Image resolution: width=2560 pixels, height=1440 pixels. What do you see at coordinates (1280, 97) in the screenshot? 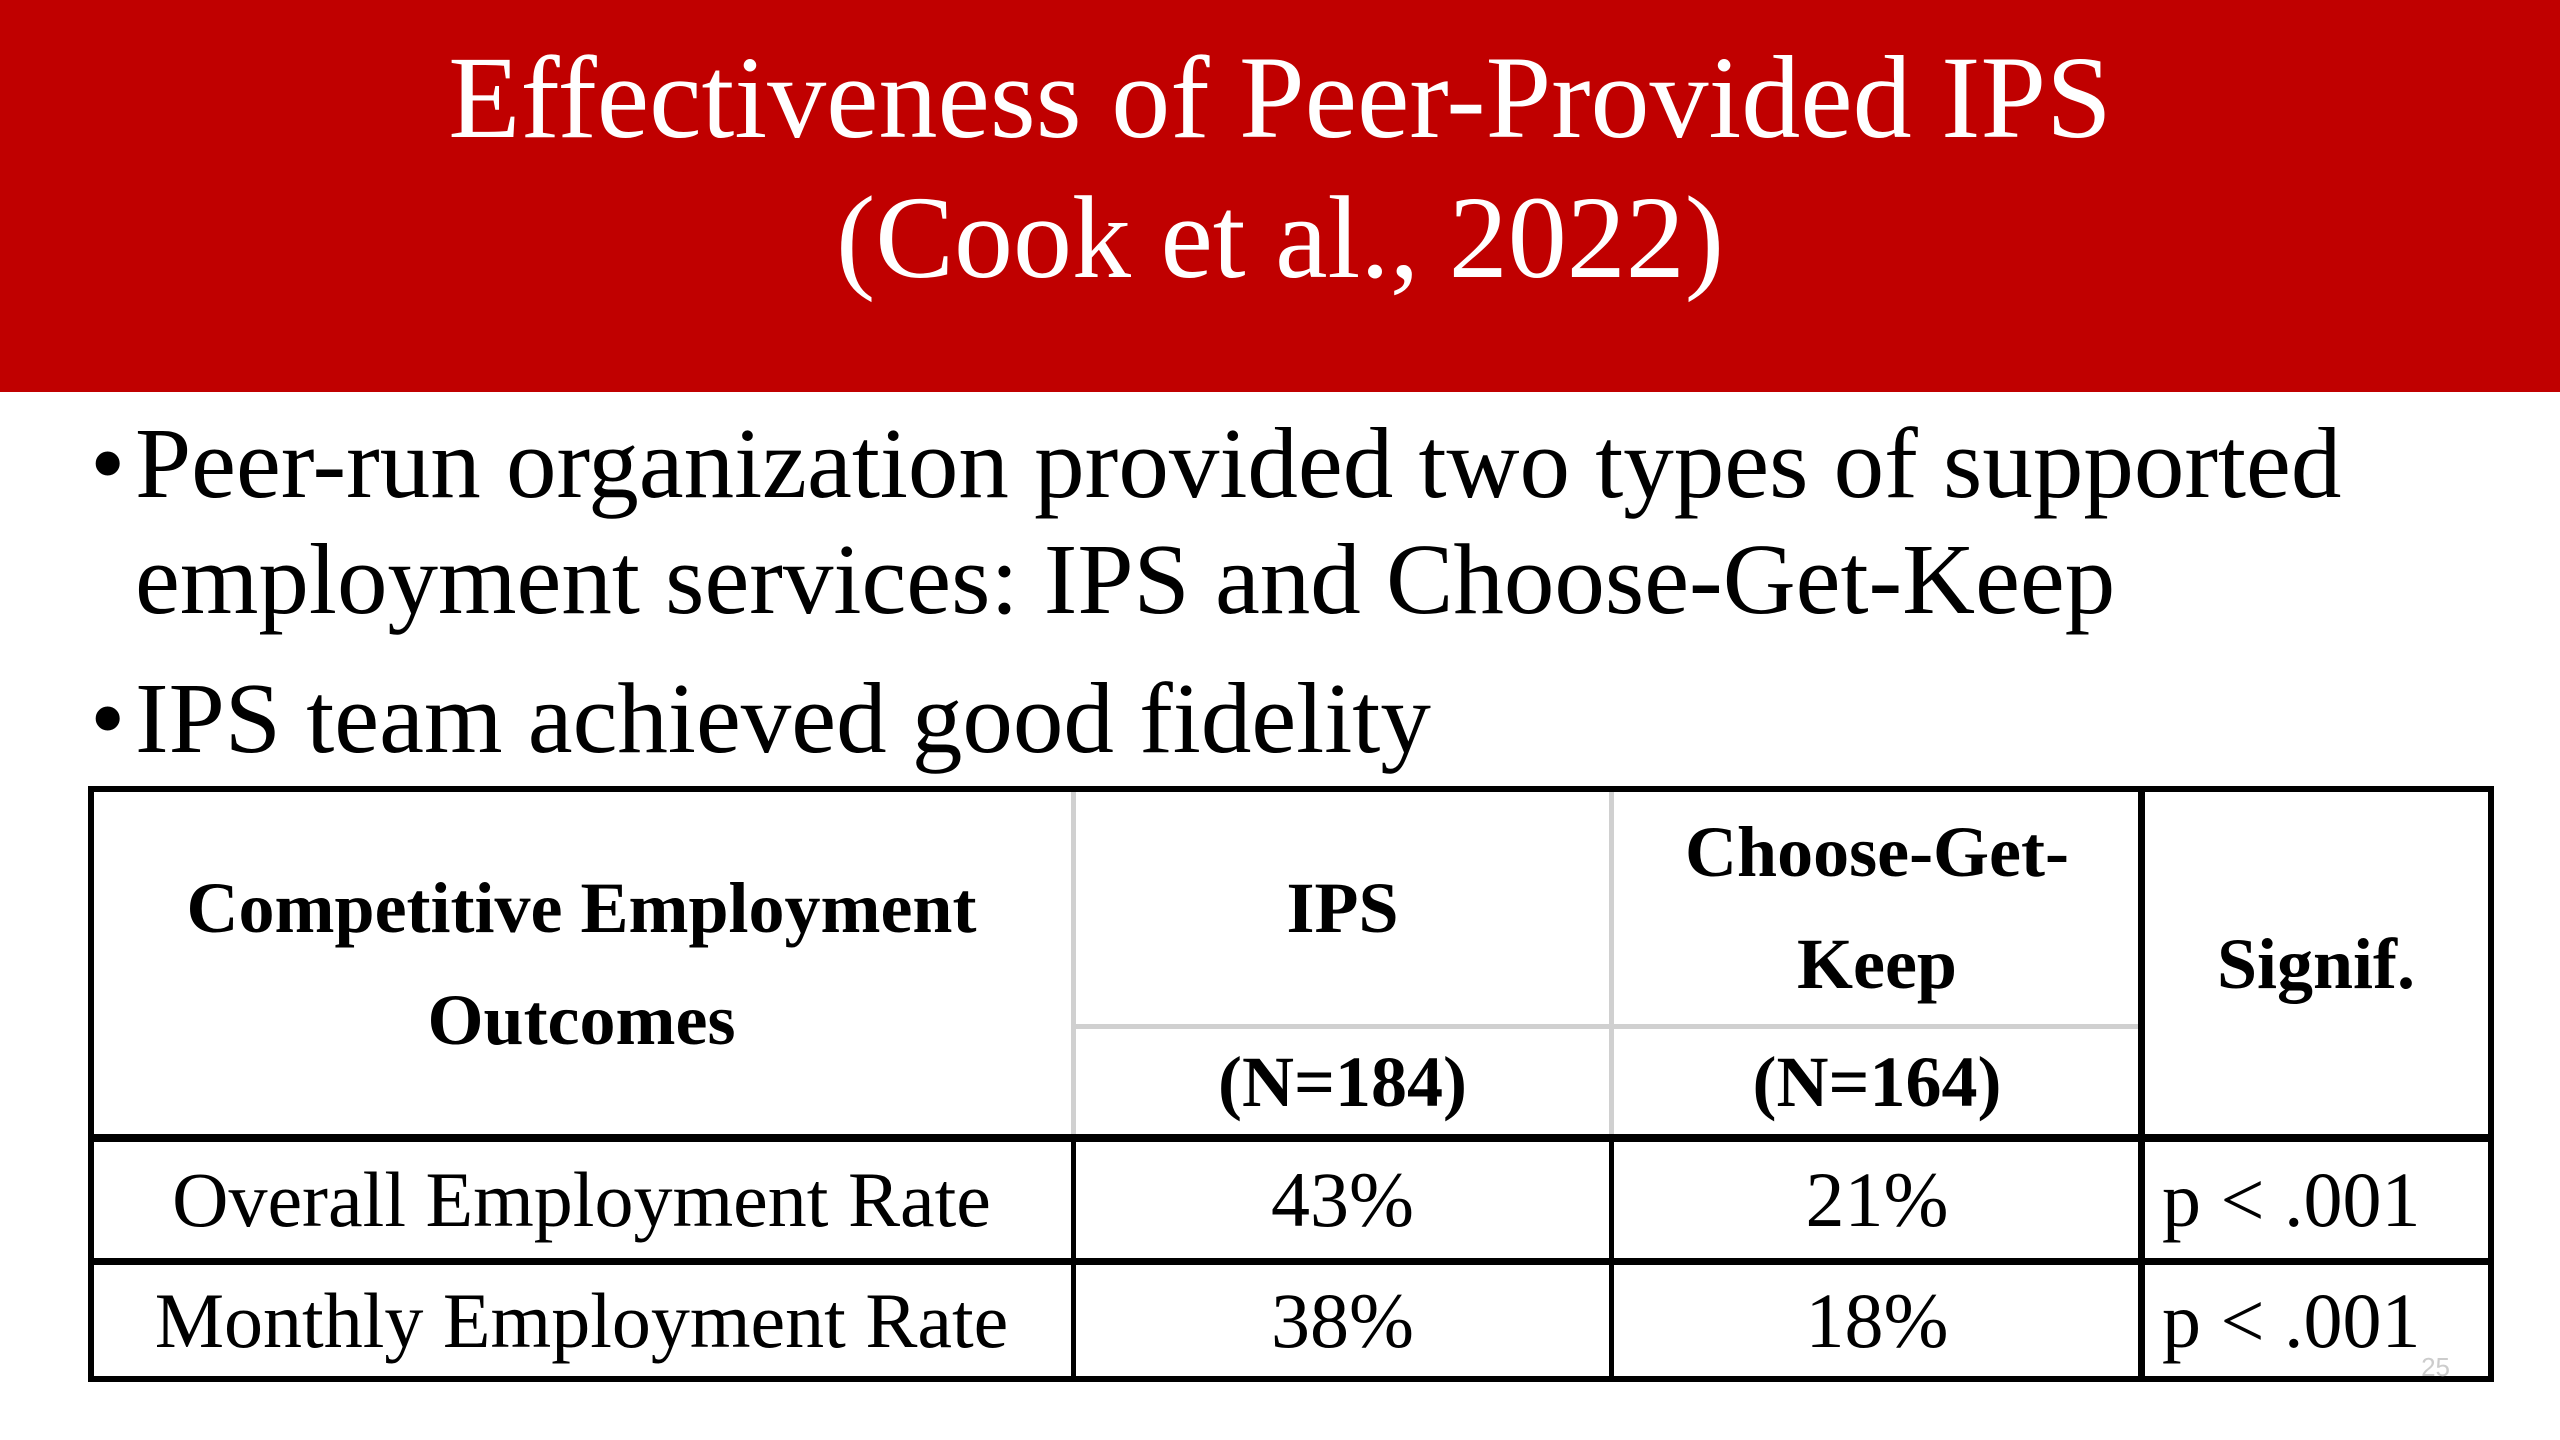
I see `title-line: Effectiveness of Peer-Provided IPS` at bounding box center [1280, 97].